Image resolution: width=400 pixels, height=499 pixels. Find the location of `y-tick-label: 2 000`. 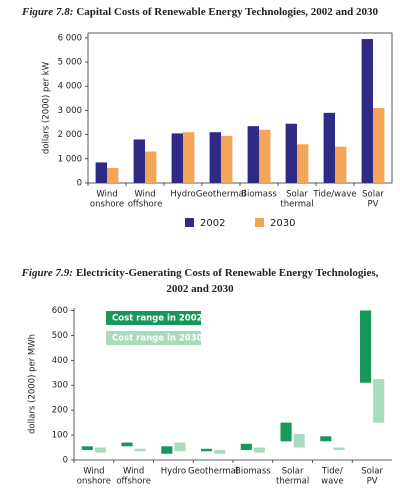

y-tick-label: 2 000 is located at coordinates (70, 135).